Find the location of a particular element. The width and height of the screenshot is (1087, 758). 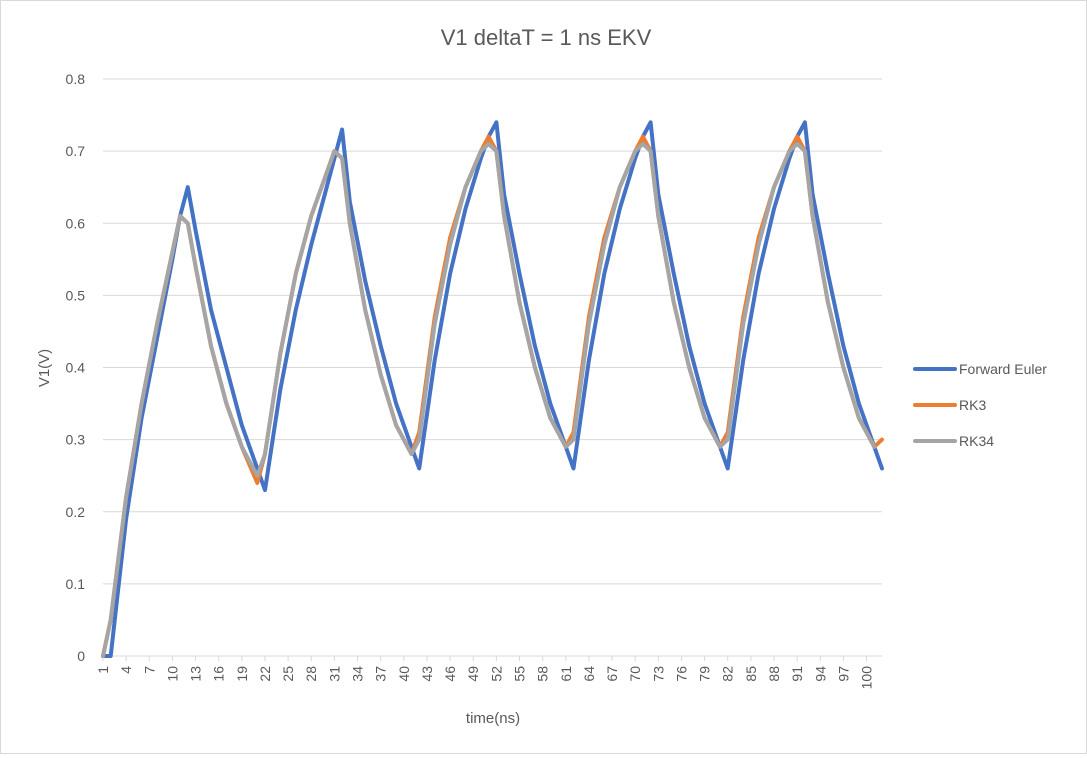

x-tick-label: 37 is located at coordinates (381, 674).